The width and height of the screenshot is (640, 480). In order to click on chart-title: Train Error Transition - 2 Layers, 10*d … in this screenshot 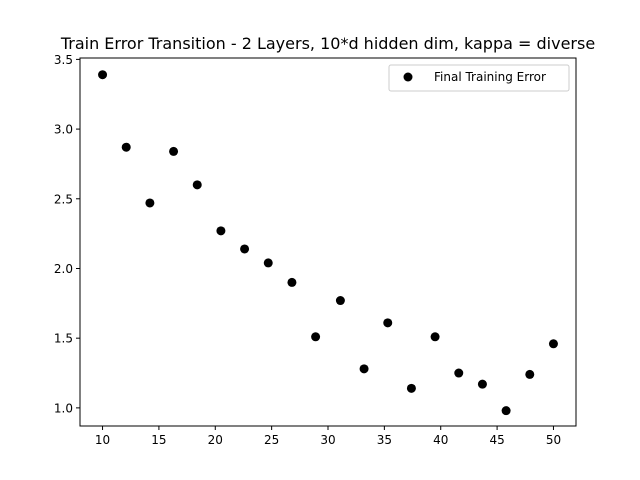, I will do `click(327, 43)`.